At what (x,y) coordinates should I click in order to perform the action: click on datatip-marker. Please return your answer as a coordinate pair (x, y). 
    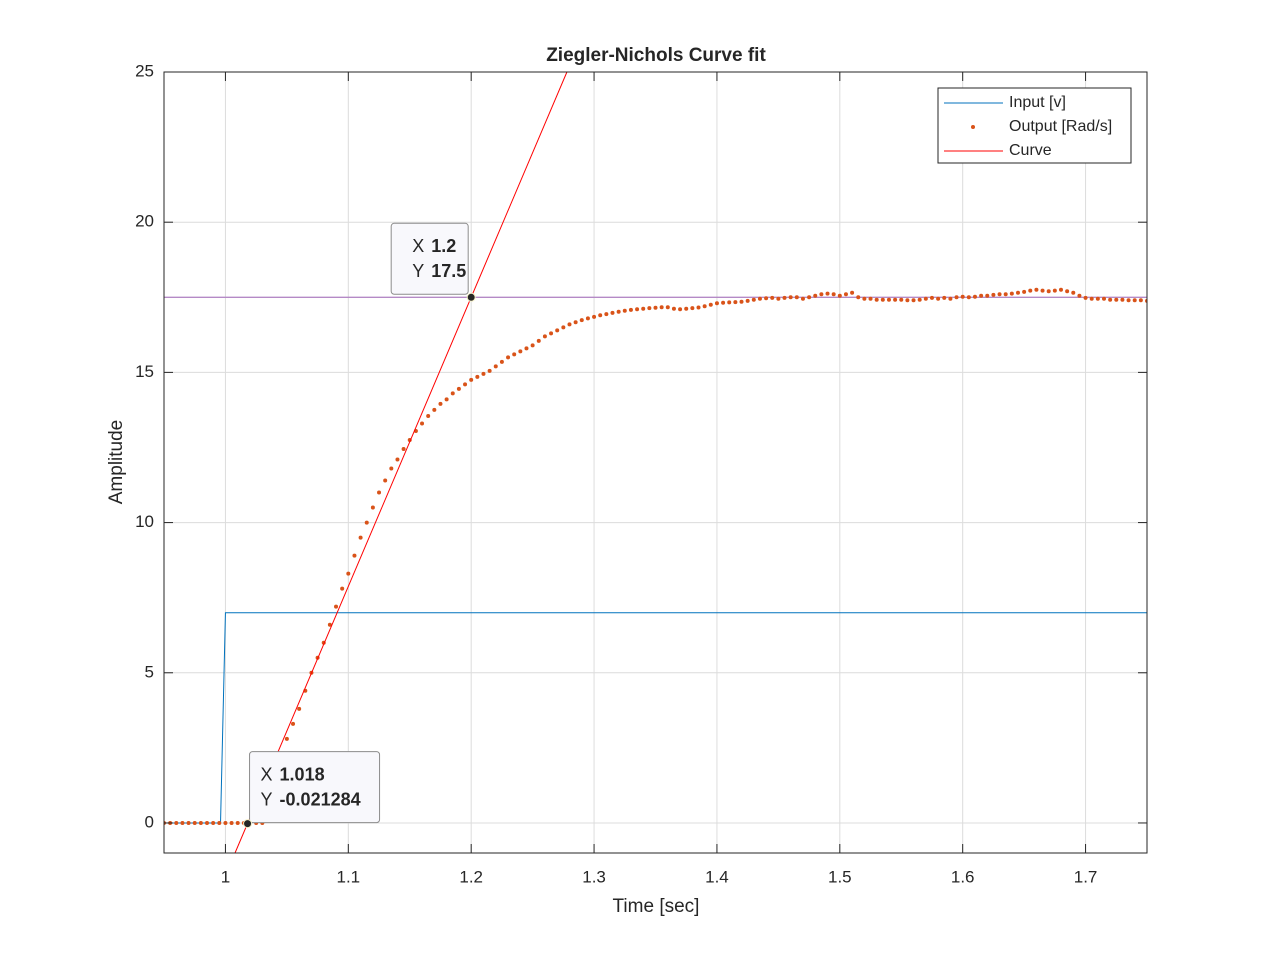
    Looking at the image, I should click on (248, 824).